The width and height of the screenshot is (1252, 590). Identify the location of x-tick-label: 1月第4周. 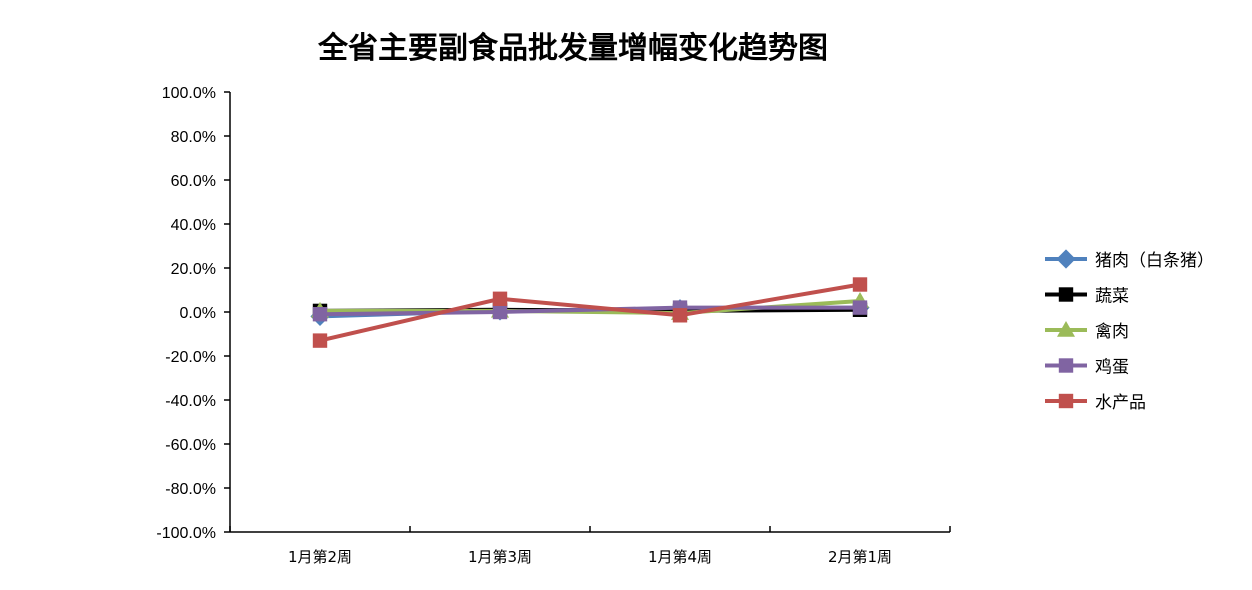
(680, 557).